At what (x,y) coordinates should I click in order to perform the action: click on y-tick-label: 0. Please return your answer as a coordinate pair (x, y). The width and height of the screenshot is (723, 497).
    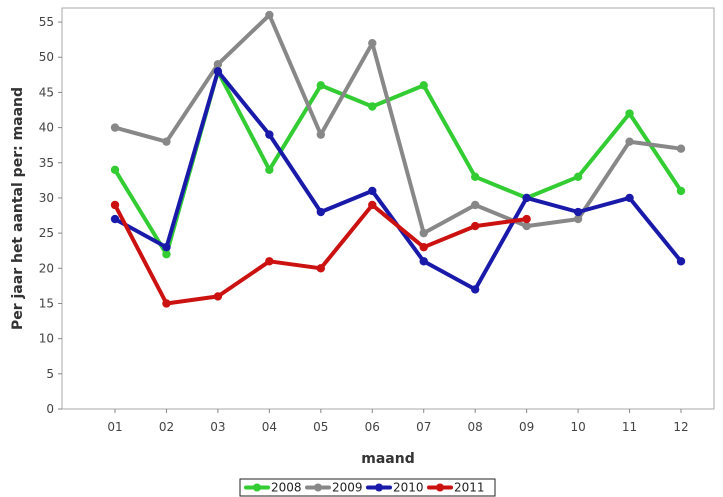
    Looking at the image, I should click on (50, 409).